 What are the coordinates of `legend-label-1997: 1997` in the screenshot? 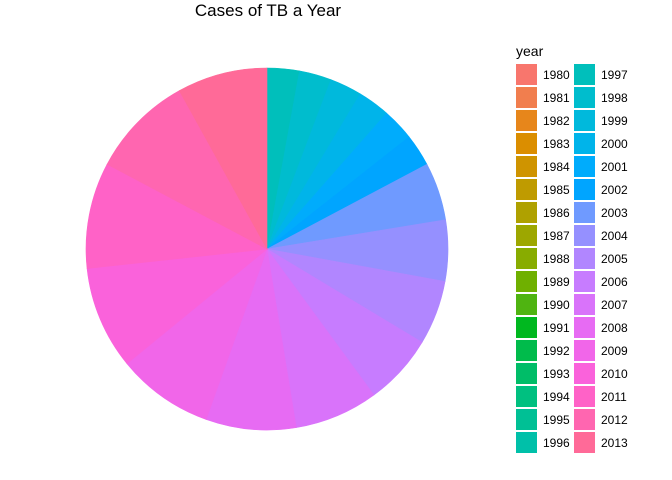 It's located at (614, 74).